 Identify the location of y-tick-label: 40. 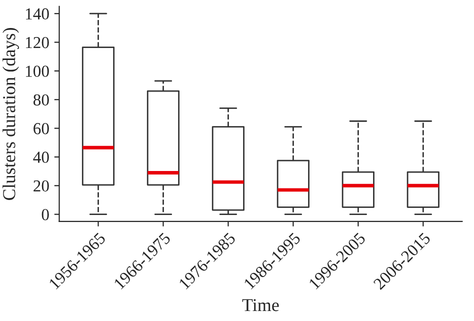
(41, 157).